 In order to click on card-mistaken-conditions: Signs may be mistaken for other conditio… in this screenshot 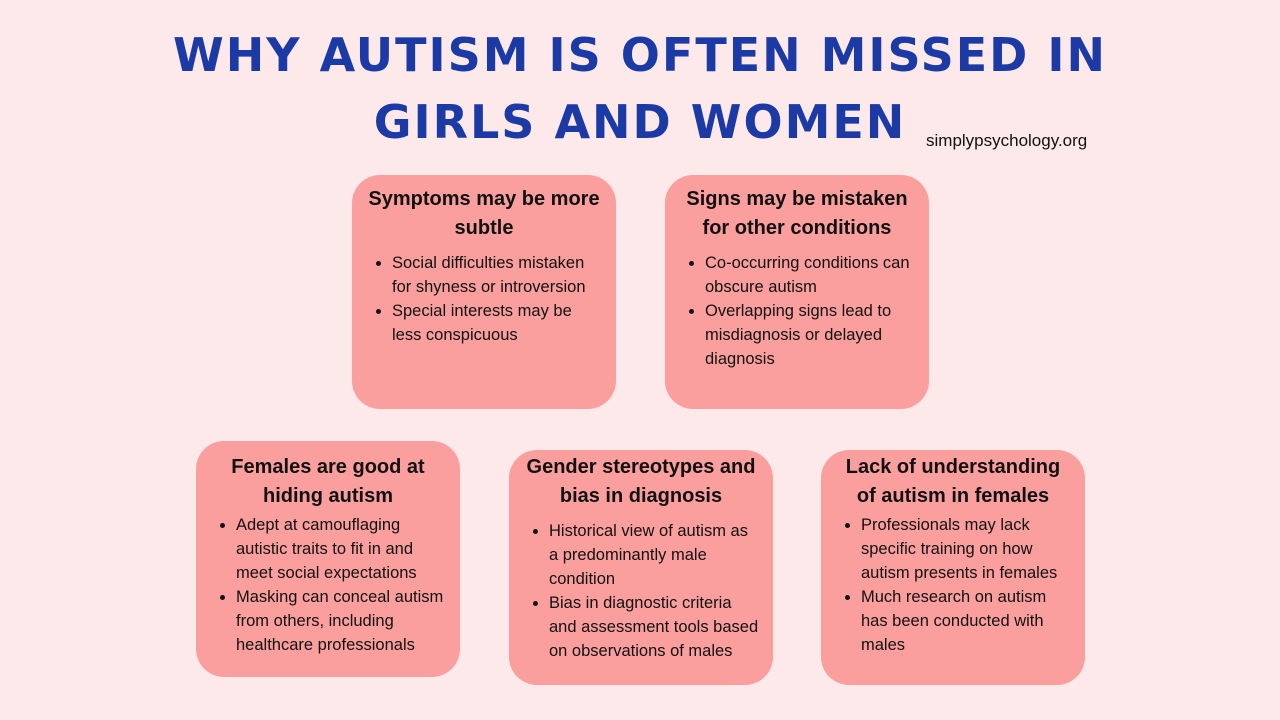, I will do `click(797, 292)`.